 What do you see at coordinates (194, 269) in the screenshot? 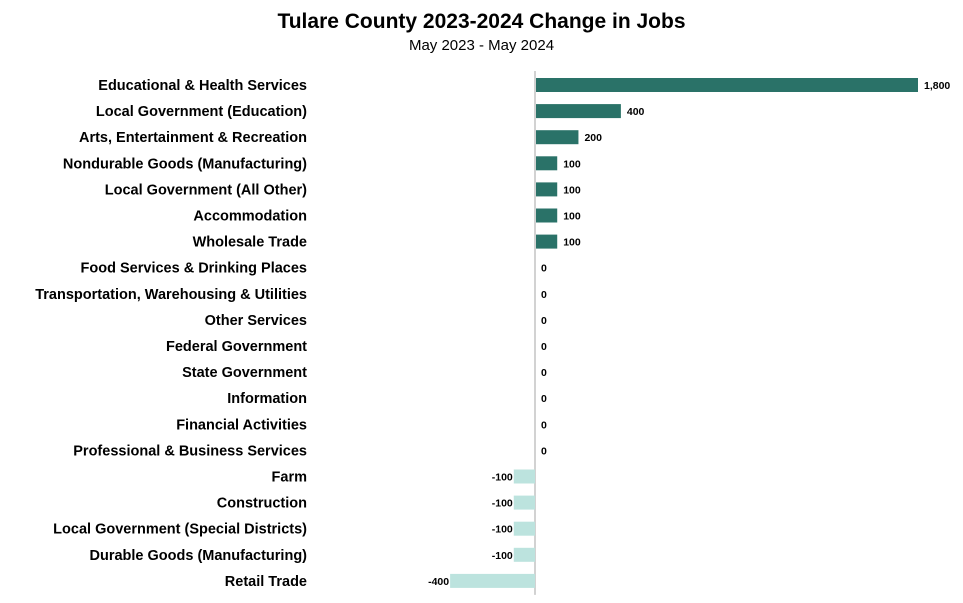
I see `category-label: Food Services & Drinking Places` at bounding box center [194, 269].